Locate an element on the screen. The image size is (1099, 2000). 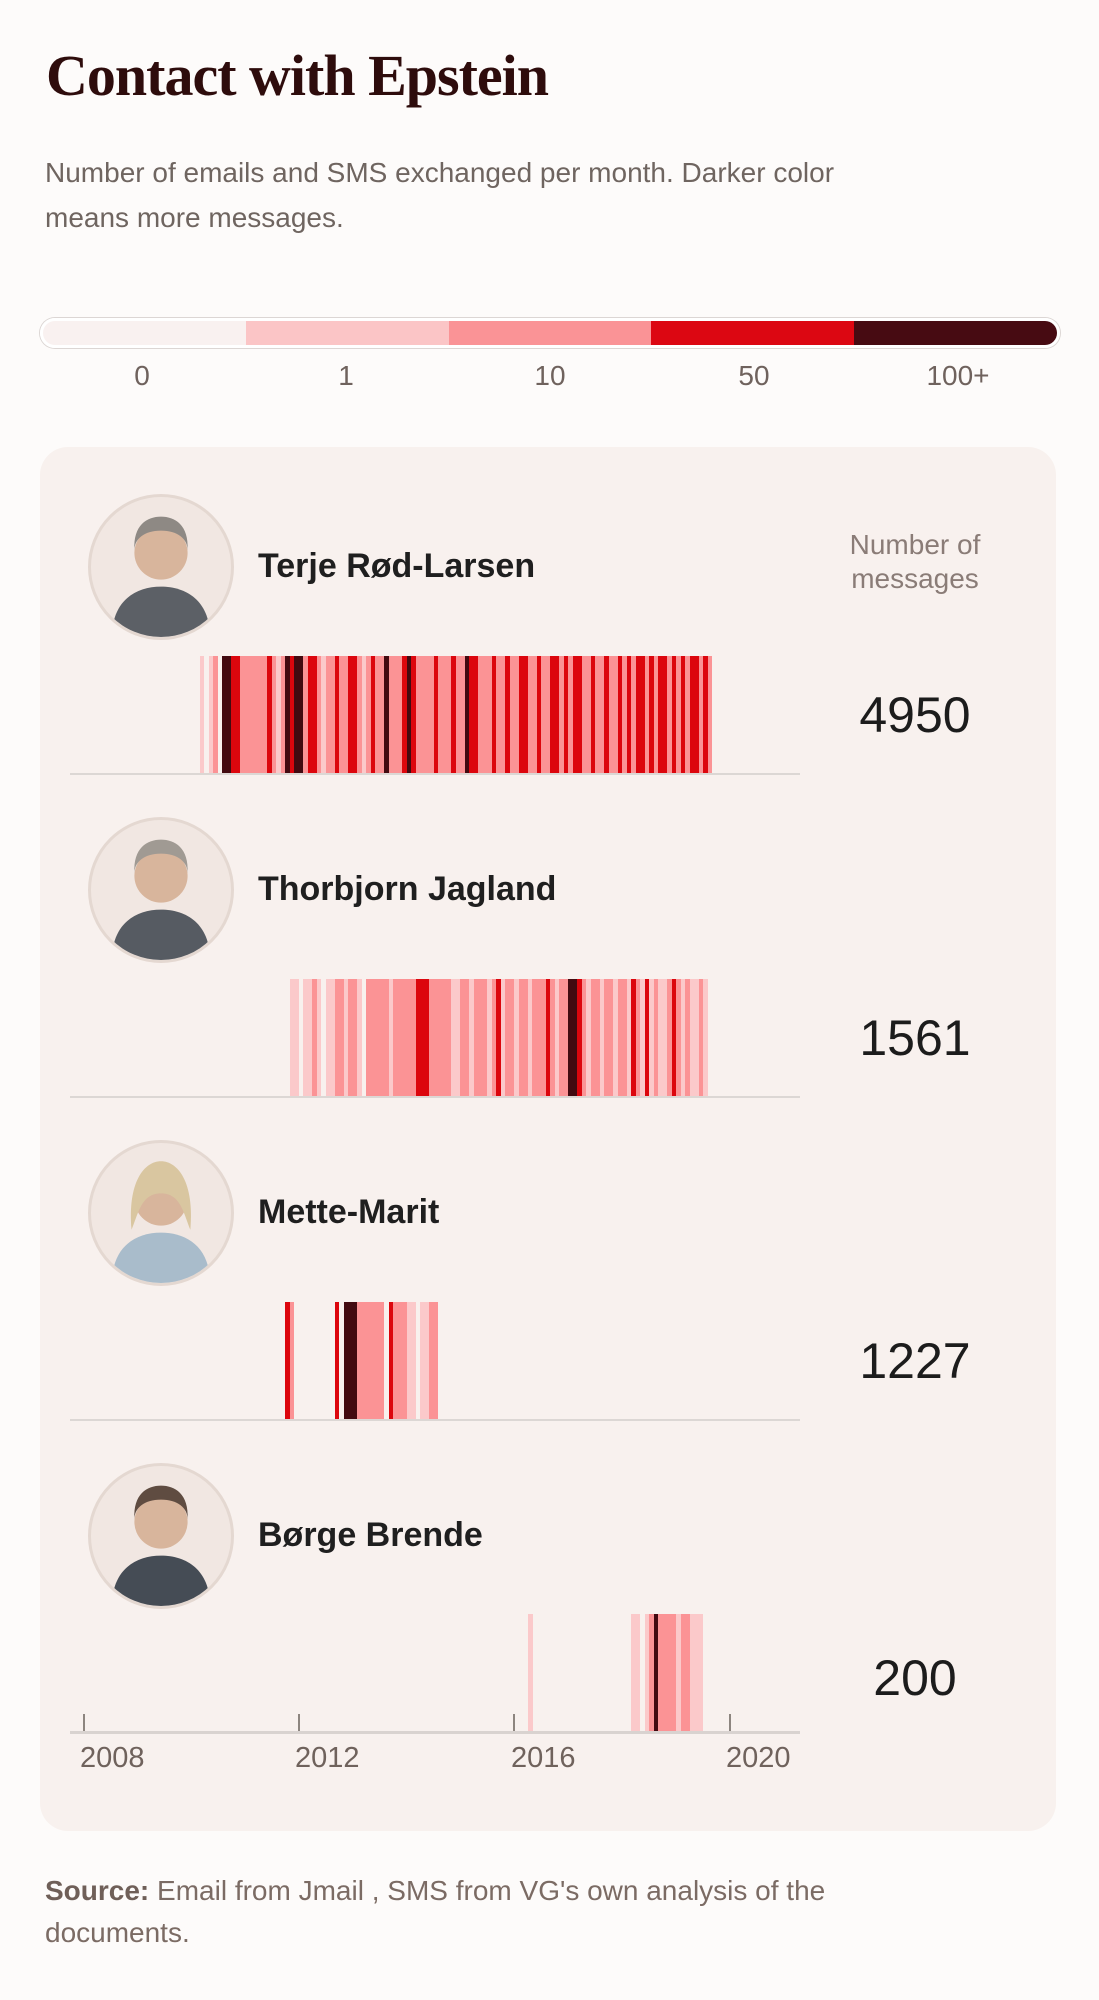
legend-label-10: 10 is located at coordinates (550, 375).